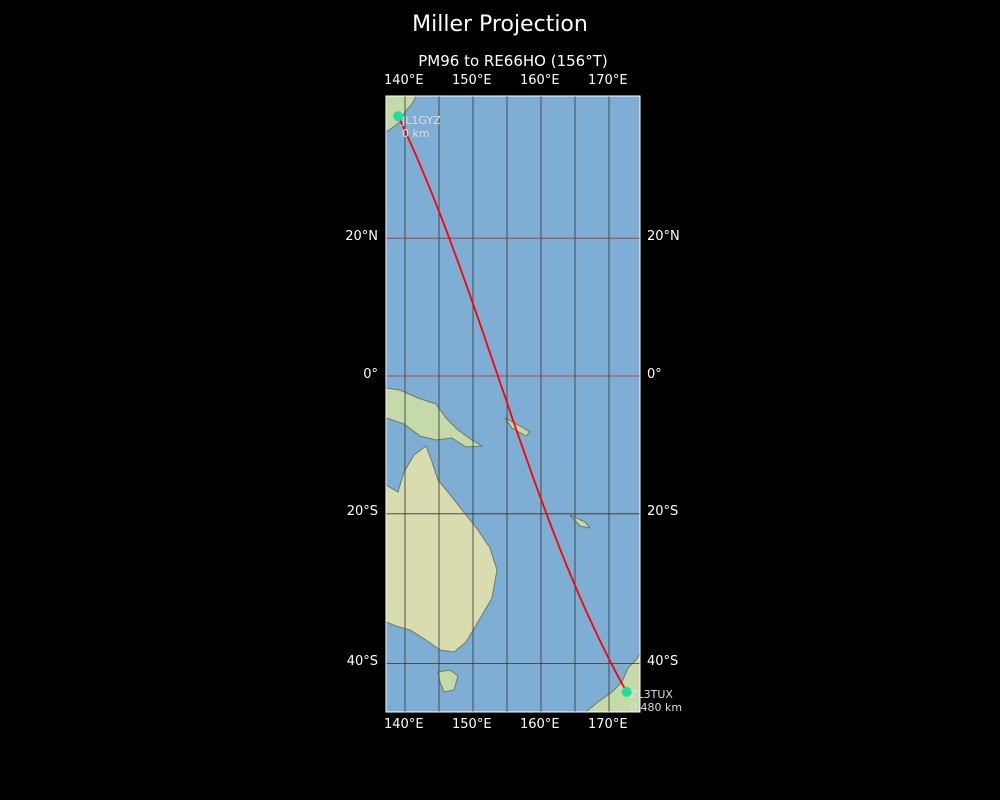 The width and height of the screenshot is (1000, 800). Describe the element at coordinates (663, 661) in the screenshot. I see `right-lat-label: 40°S` at that location.